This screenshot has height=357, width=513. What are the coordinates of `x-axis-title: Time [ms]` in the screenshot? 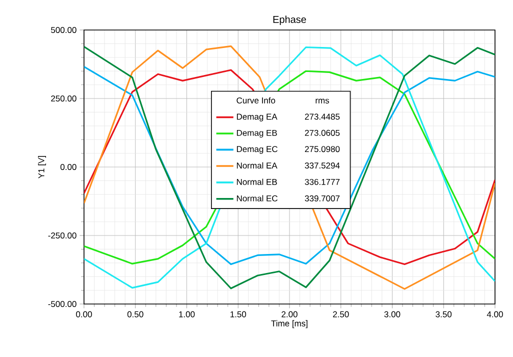 It's located at (289, 324).